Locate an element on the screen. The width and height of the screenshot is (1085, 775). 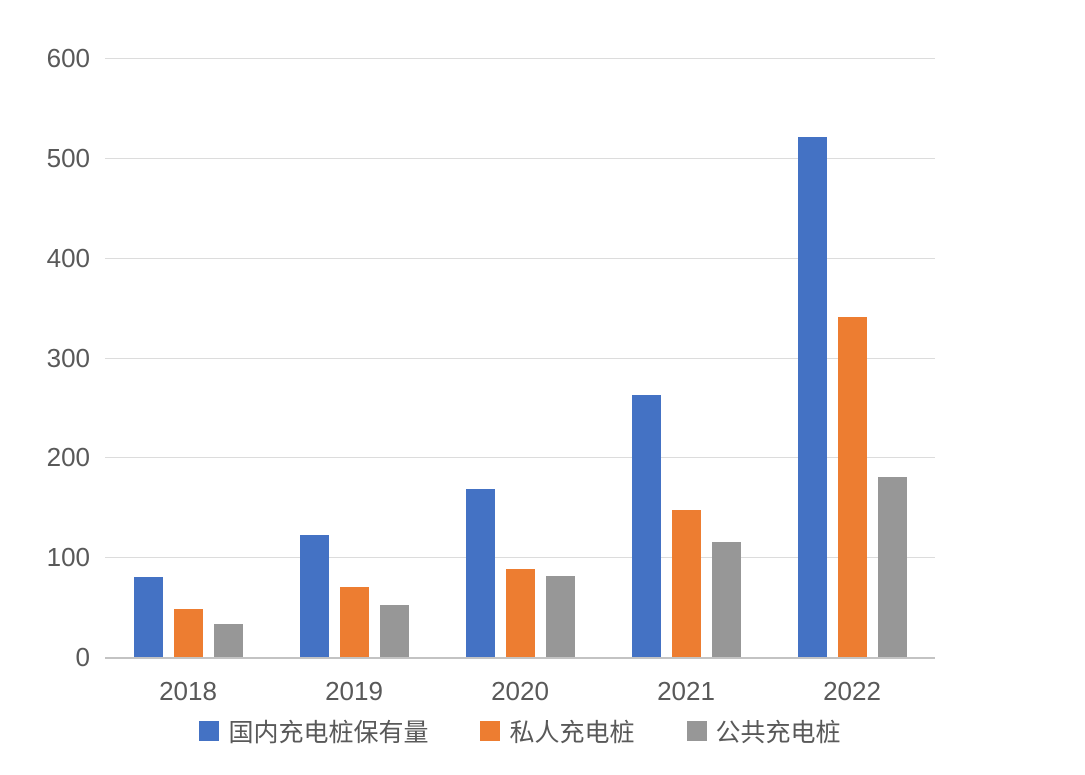
gridline-y600 is located at coordinates (520, 58).